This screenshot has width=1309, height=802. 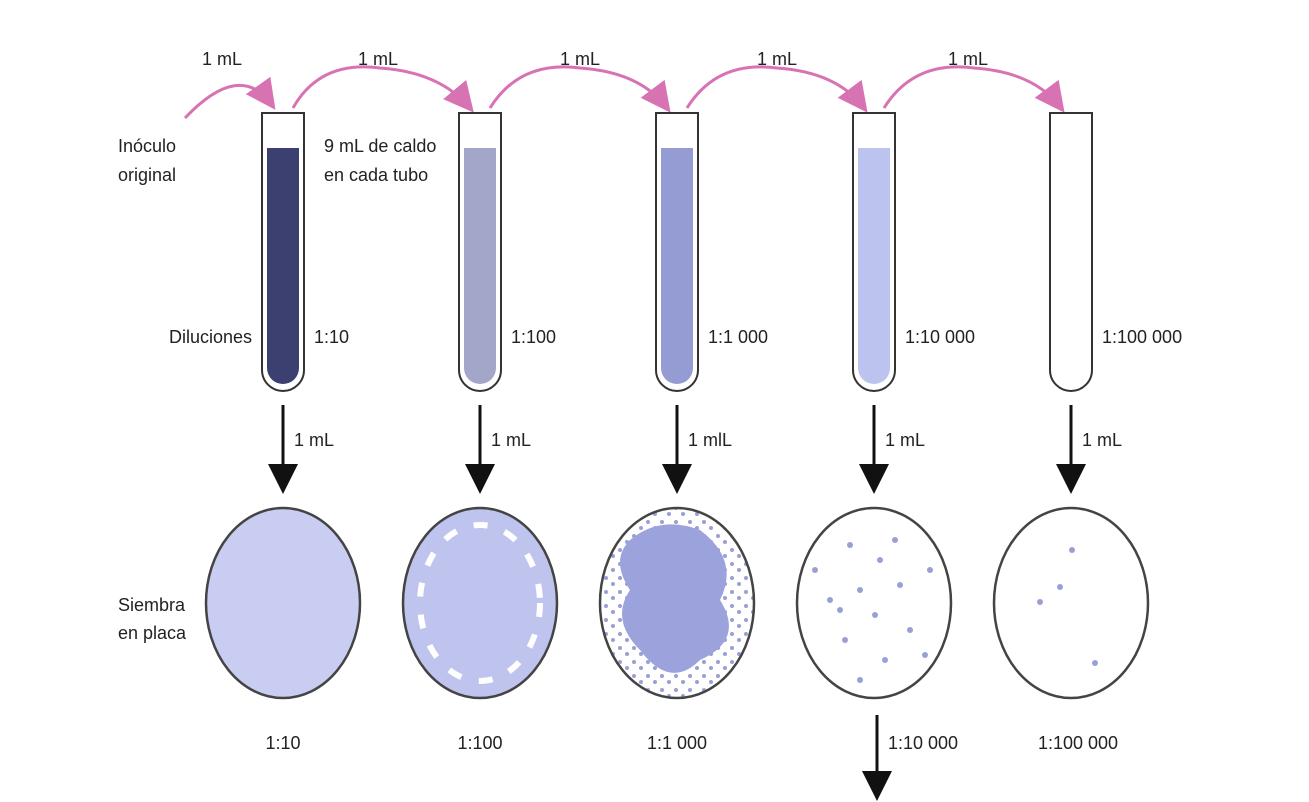 I want to click on tube-label: 1:1 000, so click(x=738, y=337).